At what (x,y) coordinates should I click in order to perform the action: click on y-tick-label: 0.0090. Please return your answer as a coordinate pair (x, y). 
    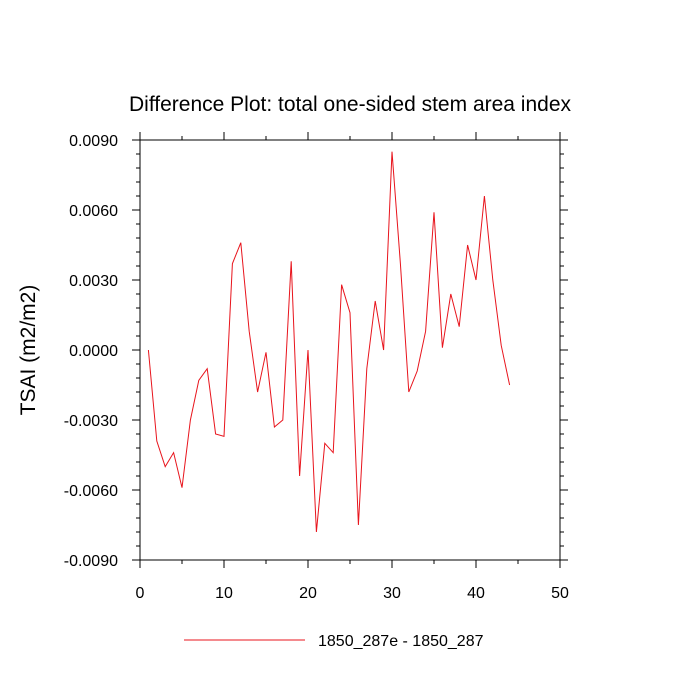
    Looking at the image, I should click on (93, 141).